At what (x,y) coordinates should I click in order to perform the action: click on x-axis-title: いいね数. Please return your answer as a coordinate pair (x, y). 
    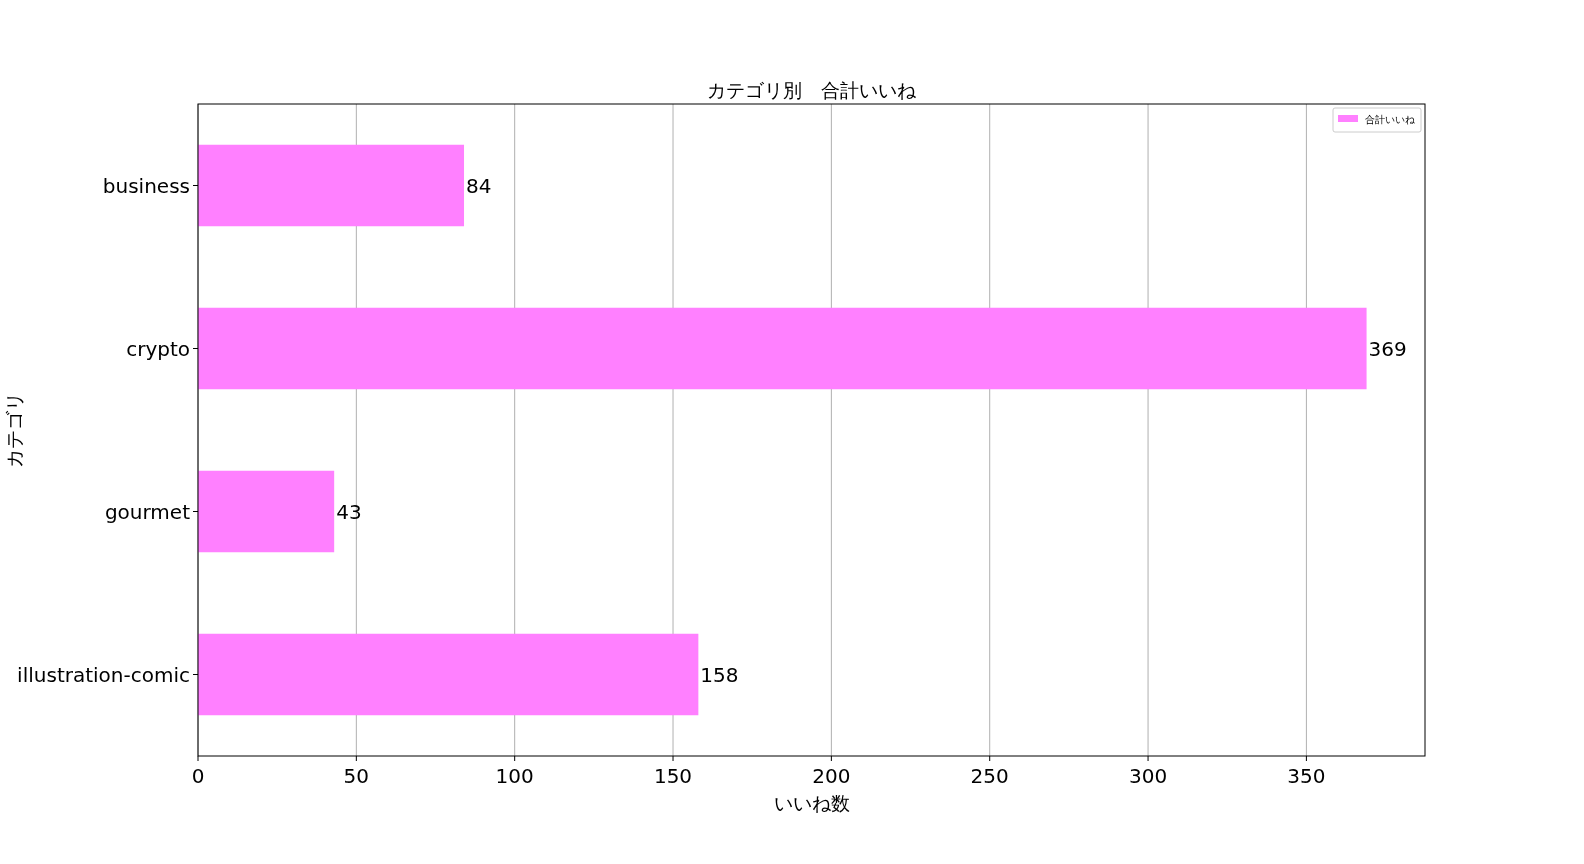
    Looking at the image, I should click on (811, 803).